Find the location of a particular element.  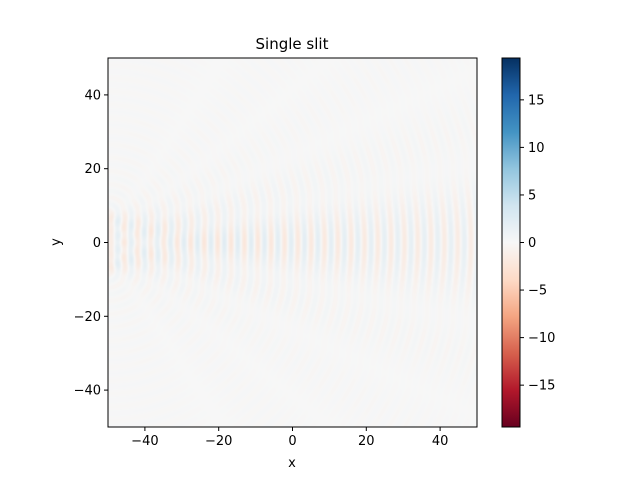

x-axis-ticks: −40 −20 0 20 40 is located at coordinates (289, 438).